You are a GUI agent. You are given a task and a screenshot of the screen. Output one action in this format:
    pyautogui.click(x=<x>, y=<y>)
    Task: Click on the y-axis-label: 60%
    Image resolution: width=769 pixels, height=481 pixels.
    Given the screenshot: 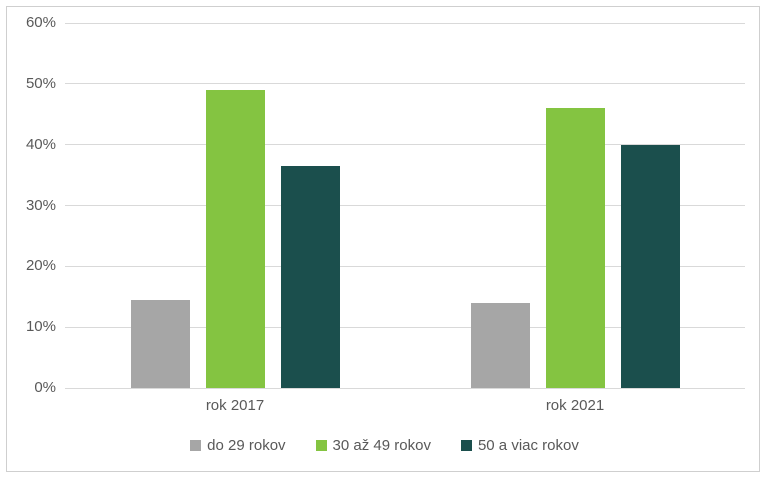 What is the action you would take?
    pyautogui.click(x=40, y=22)
    